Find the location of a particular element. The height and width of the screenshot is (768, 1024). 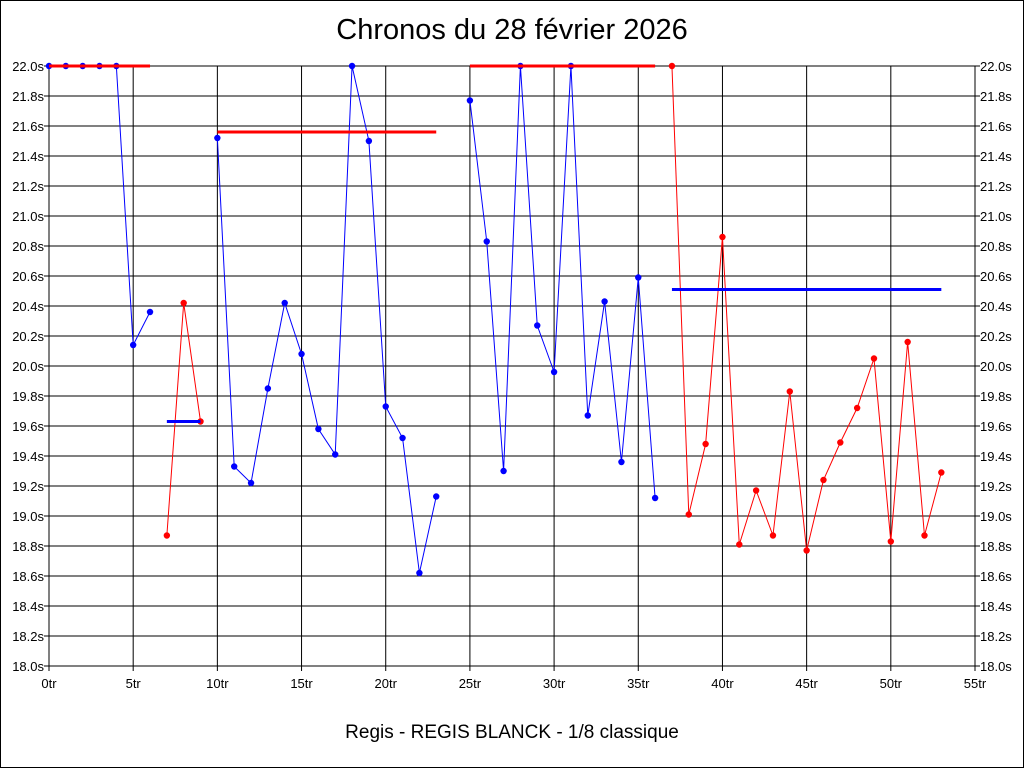

y-tick-label-left: 19.8s is located at coordinates (28, 396).